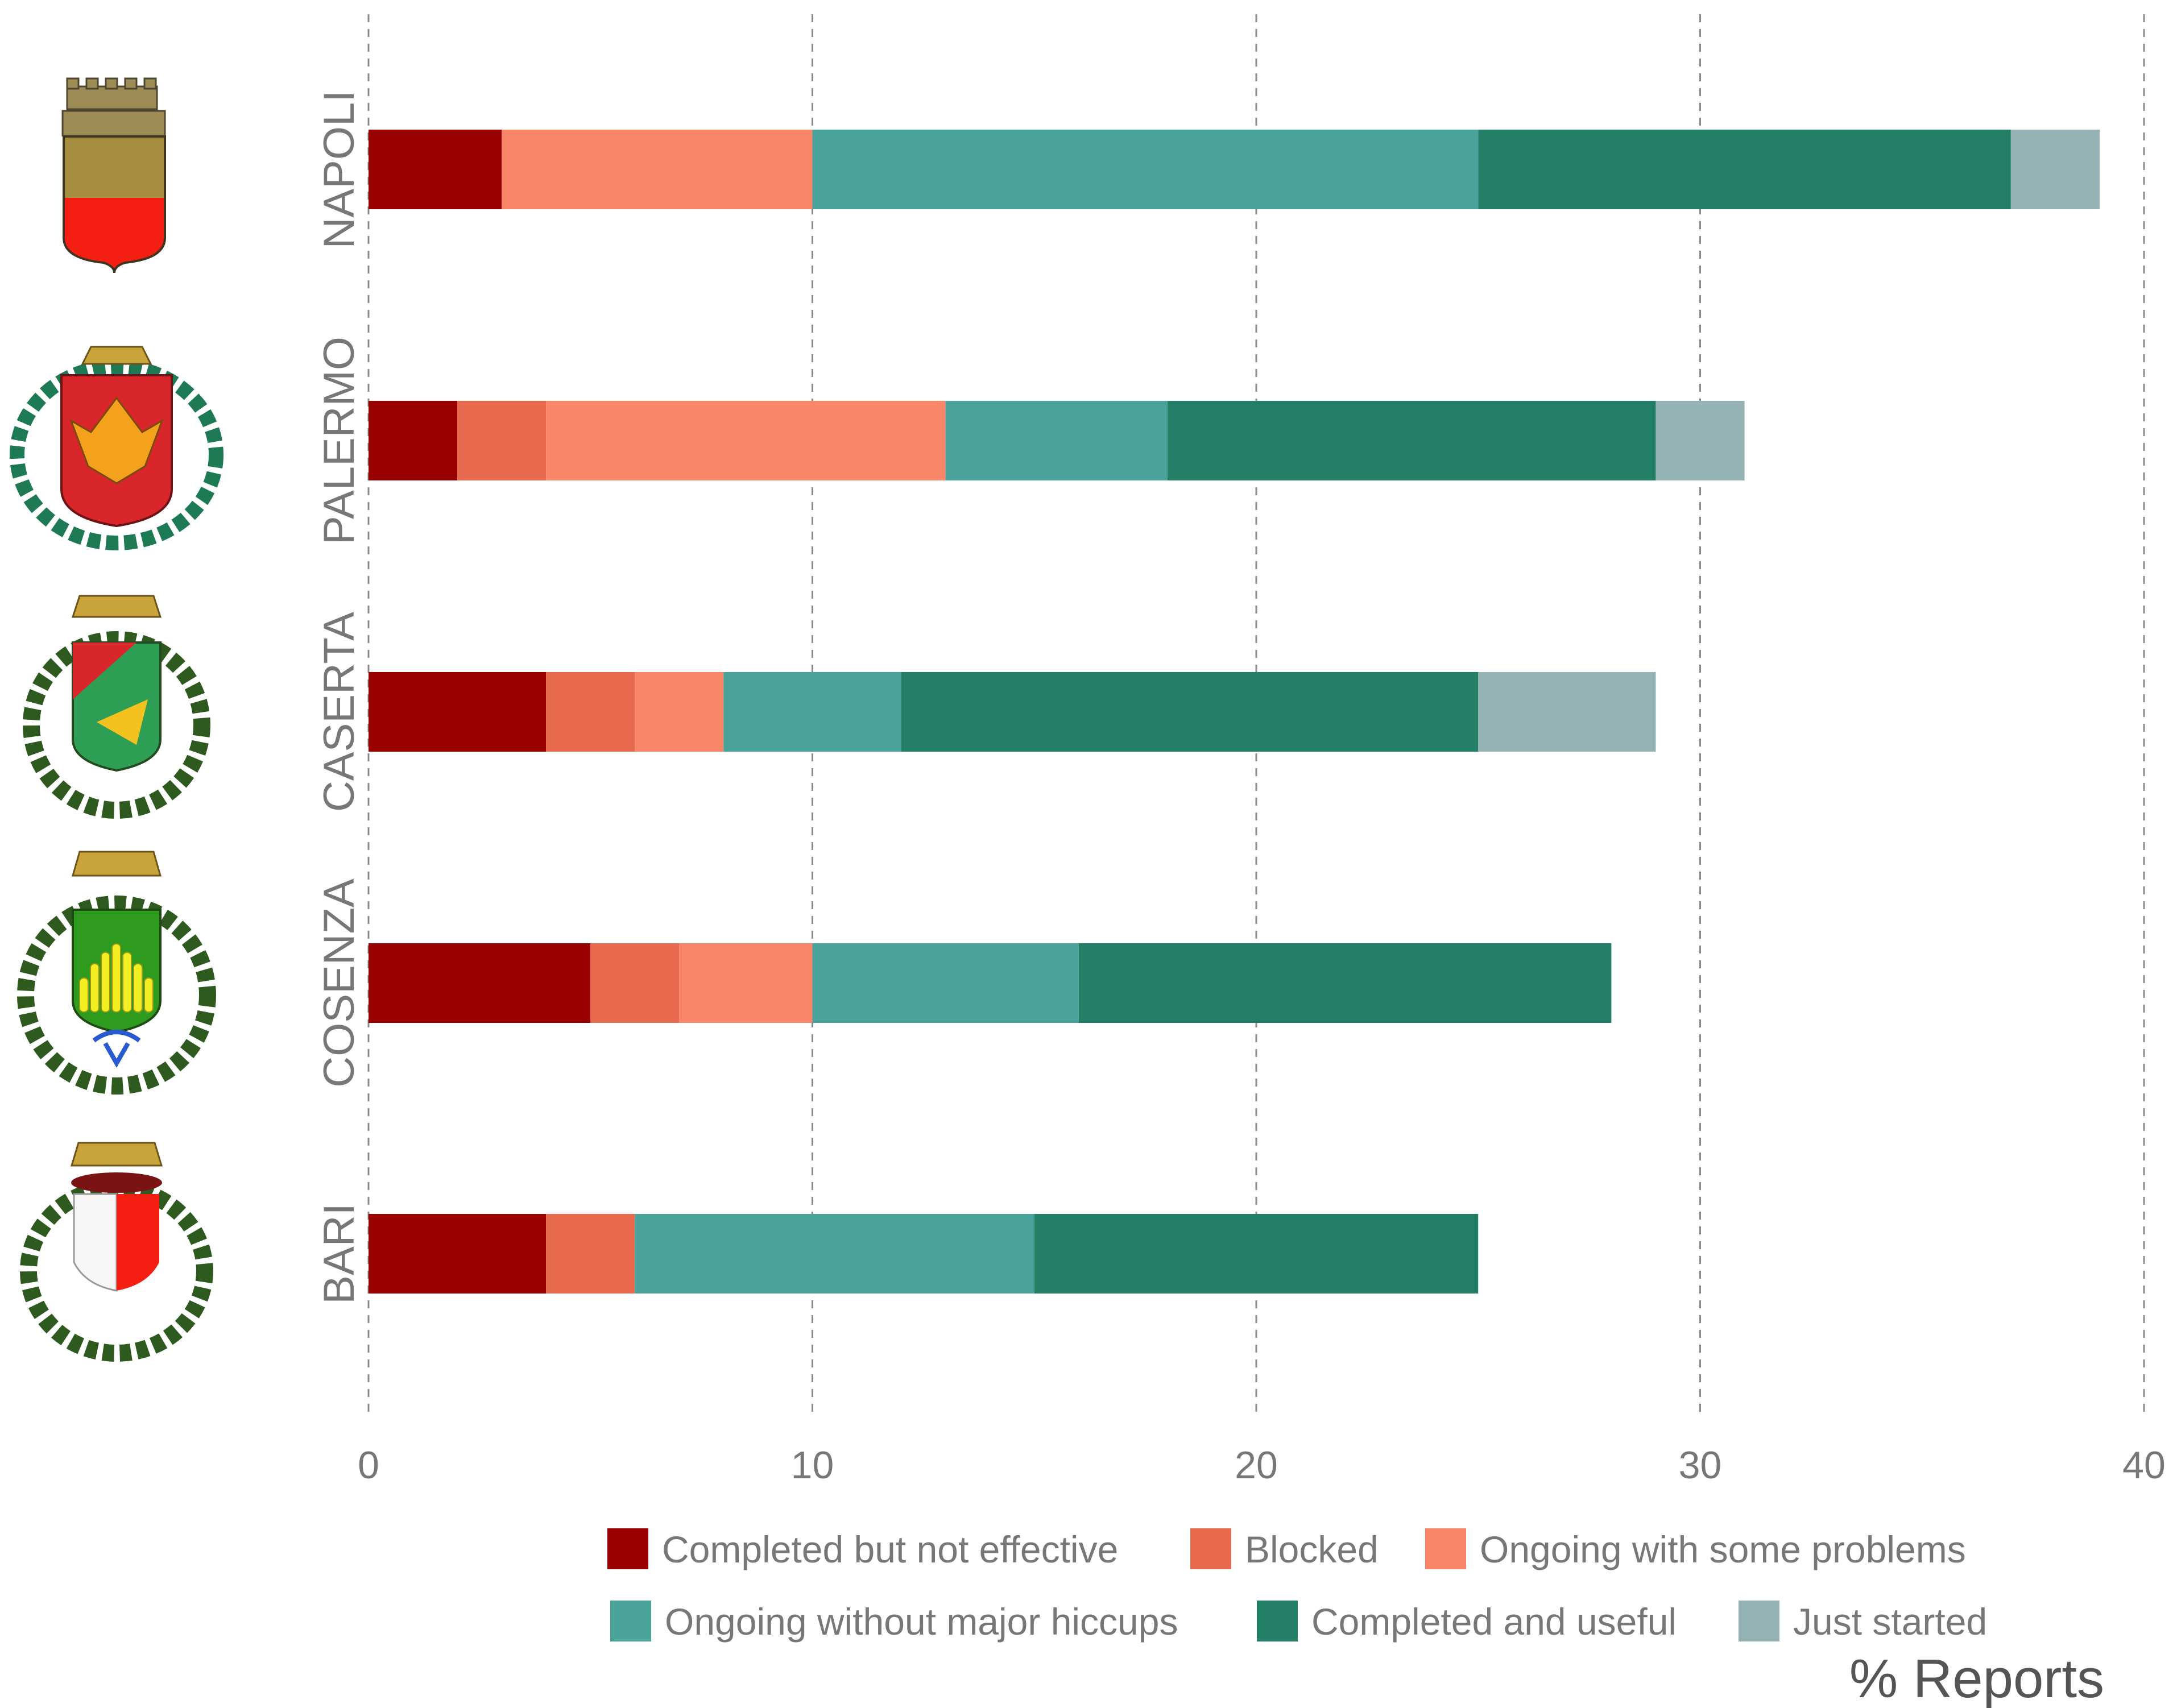  I want to click on legend-item: Blocked, so click(1284, 1549).